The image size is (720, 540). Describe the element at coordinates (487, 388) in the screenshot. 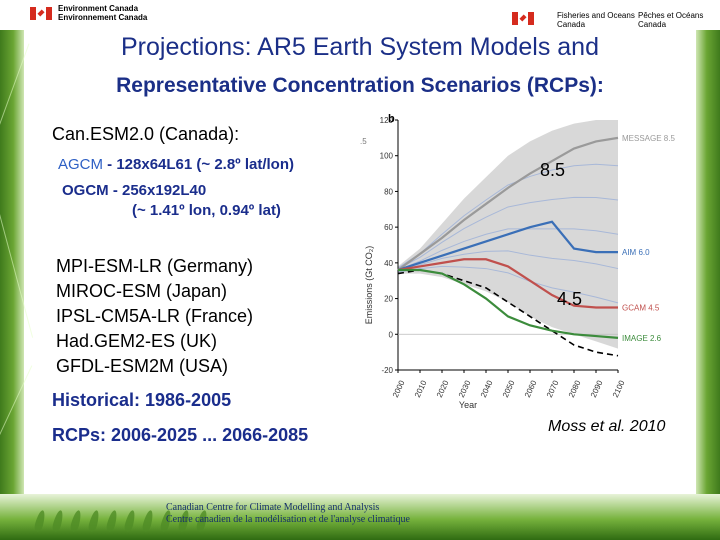

I see `x-tick-label: 2040` at that location.